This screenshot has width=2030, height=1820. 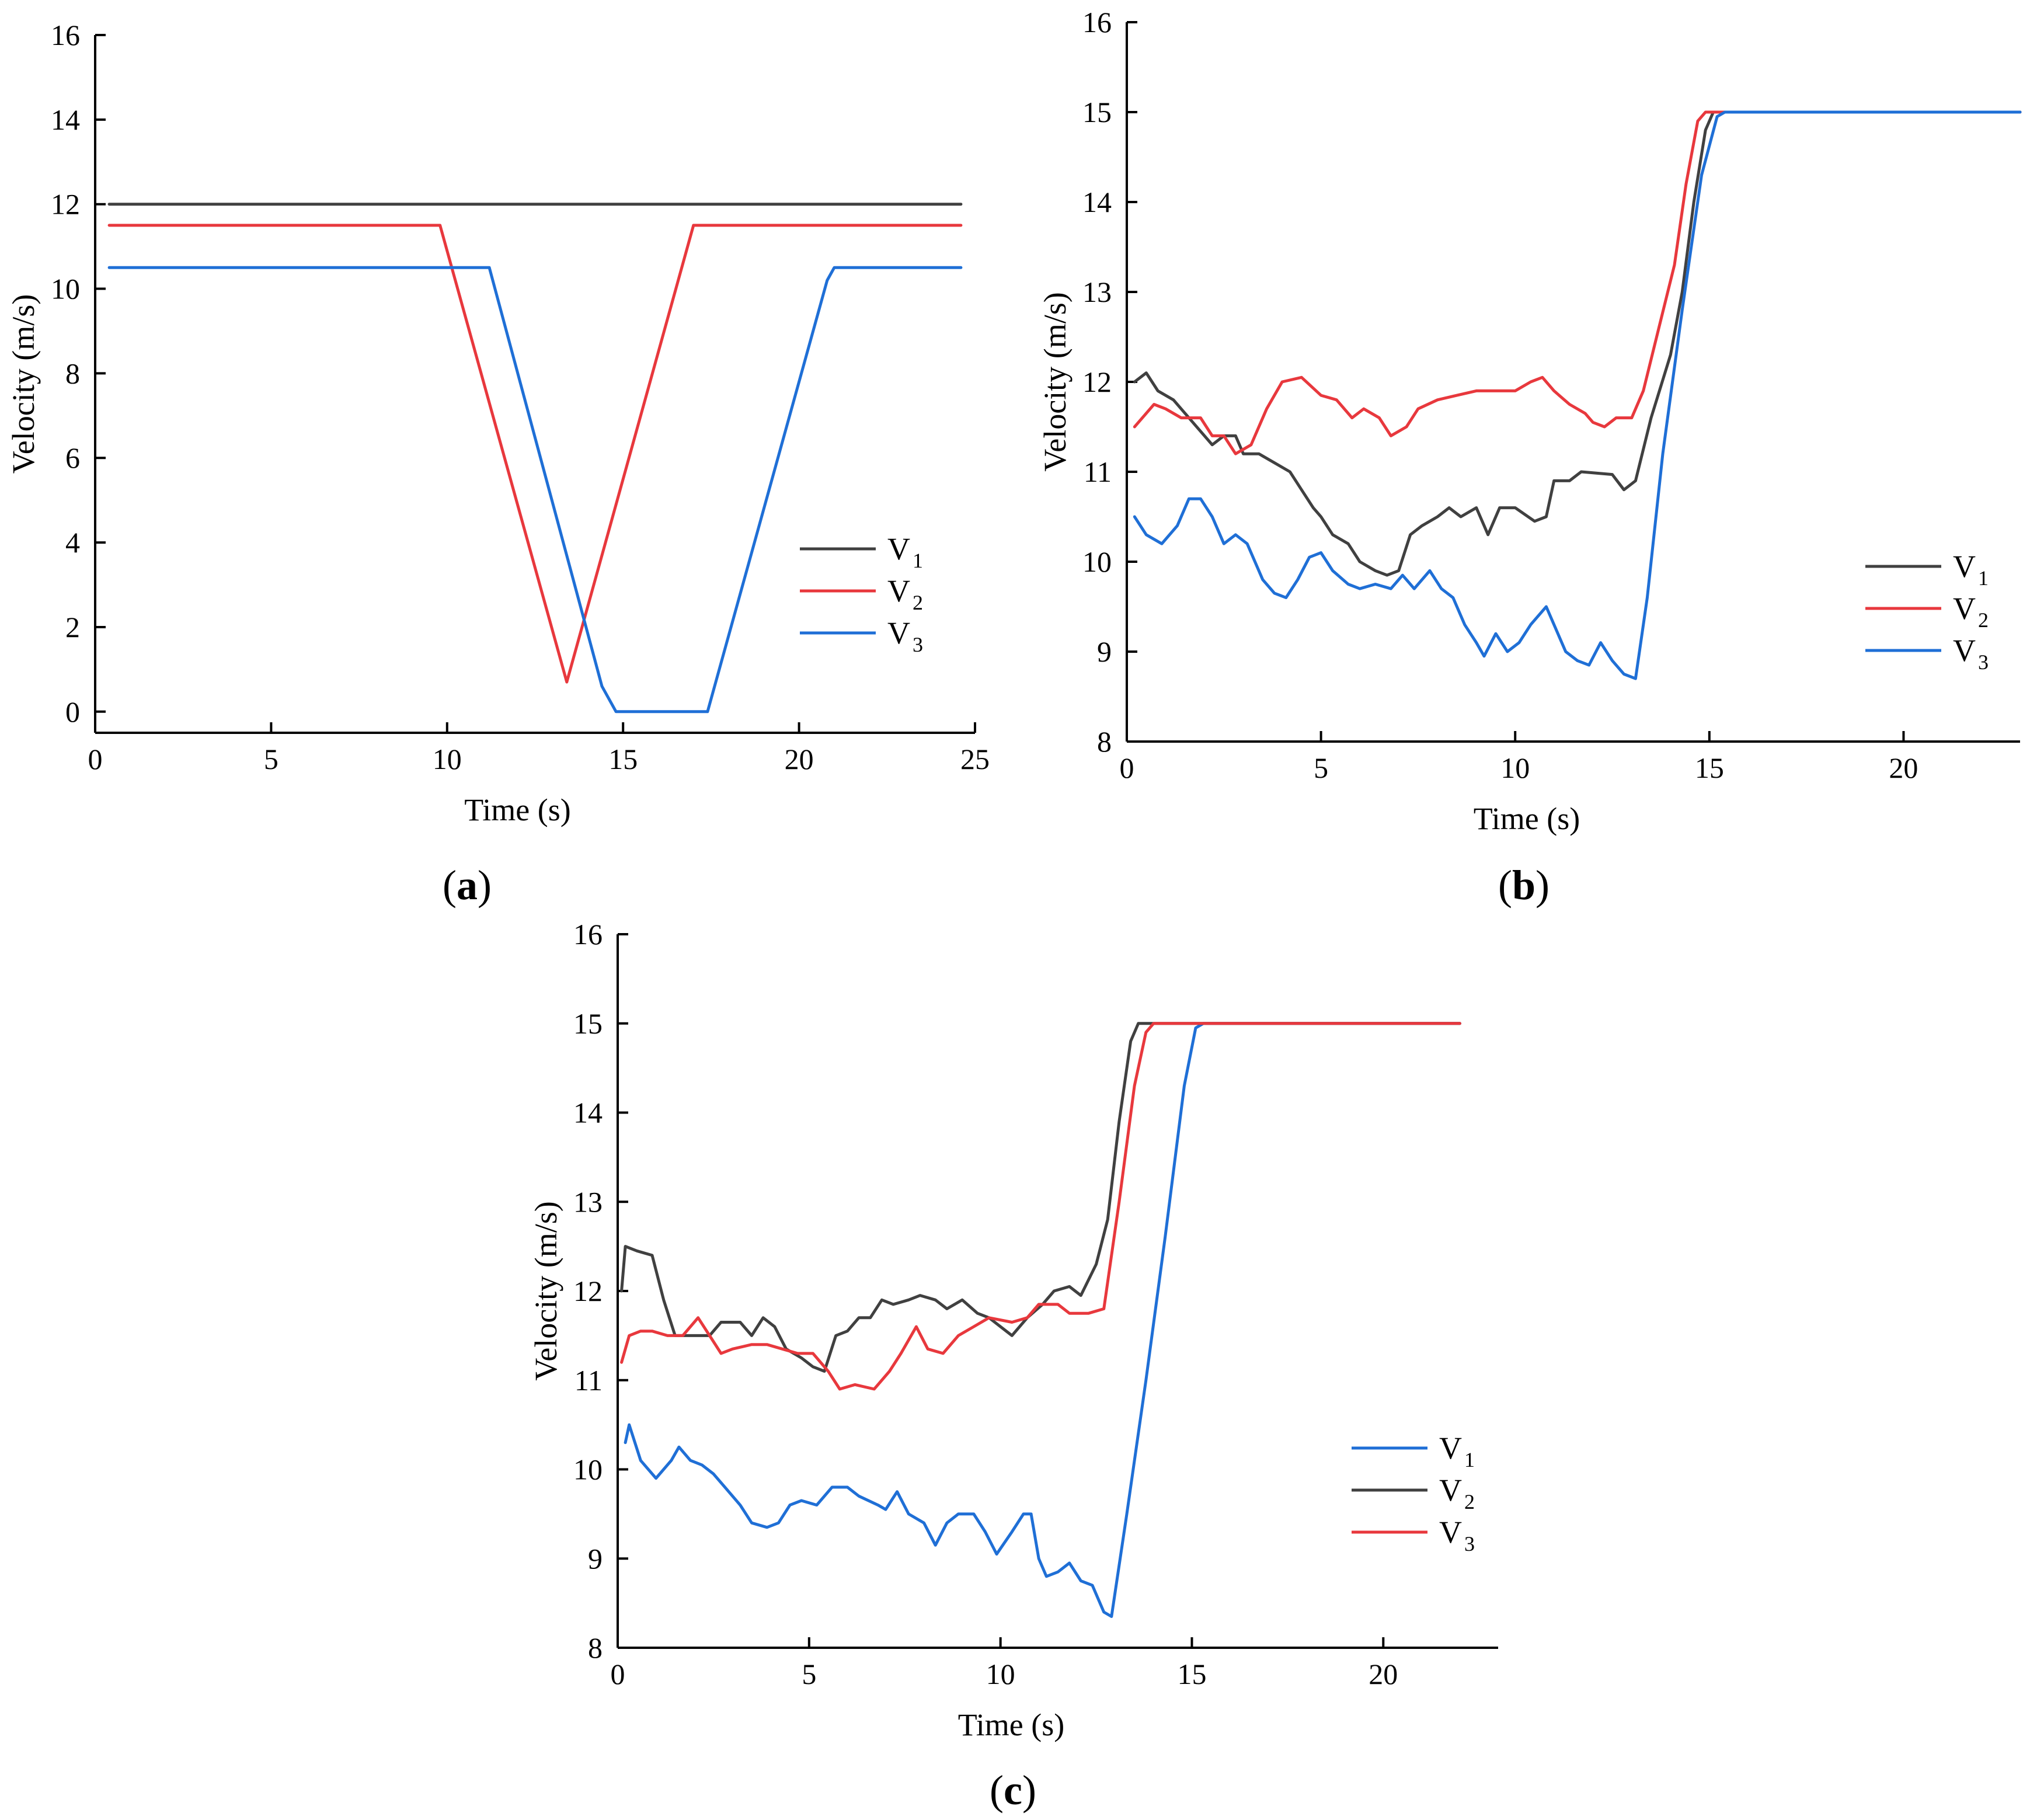 What do you see at coordinates (72, 458) in the screenshot?
I see `y-tick-label: 6` at bounding box center [72, 458].